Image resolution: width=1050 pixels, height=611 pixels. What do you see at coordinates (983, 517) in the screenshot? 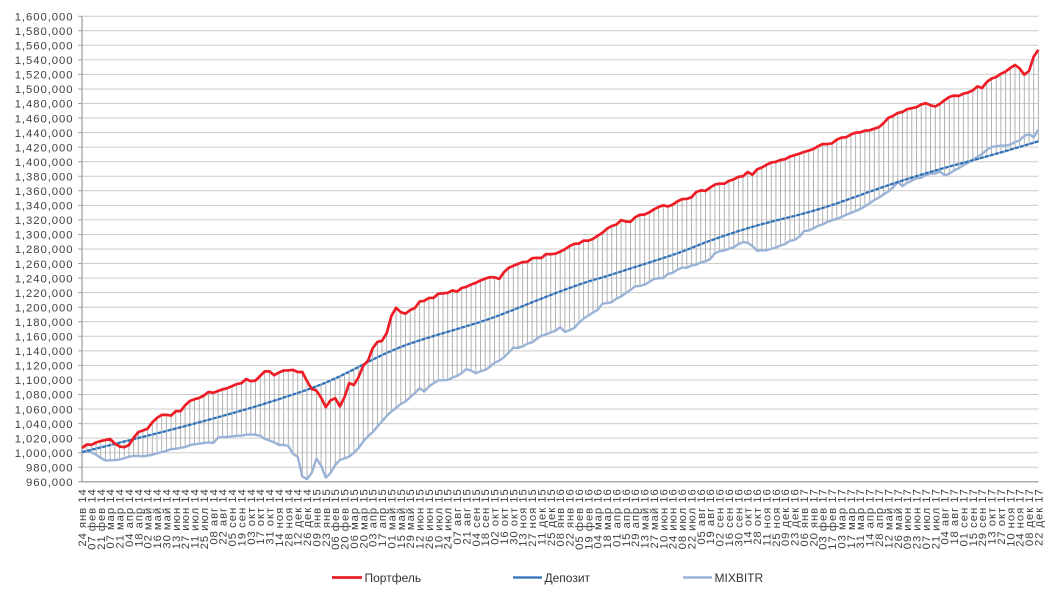
I see `svg-text: 29 сен 17` at bounding box center [983, 517].